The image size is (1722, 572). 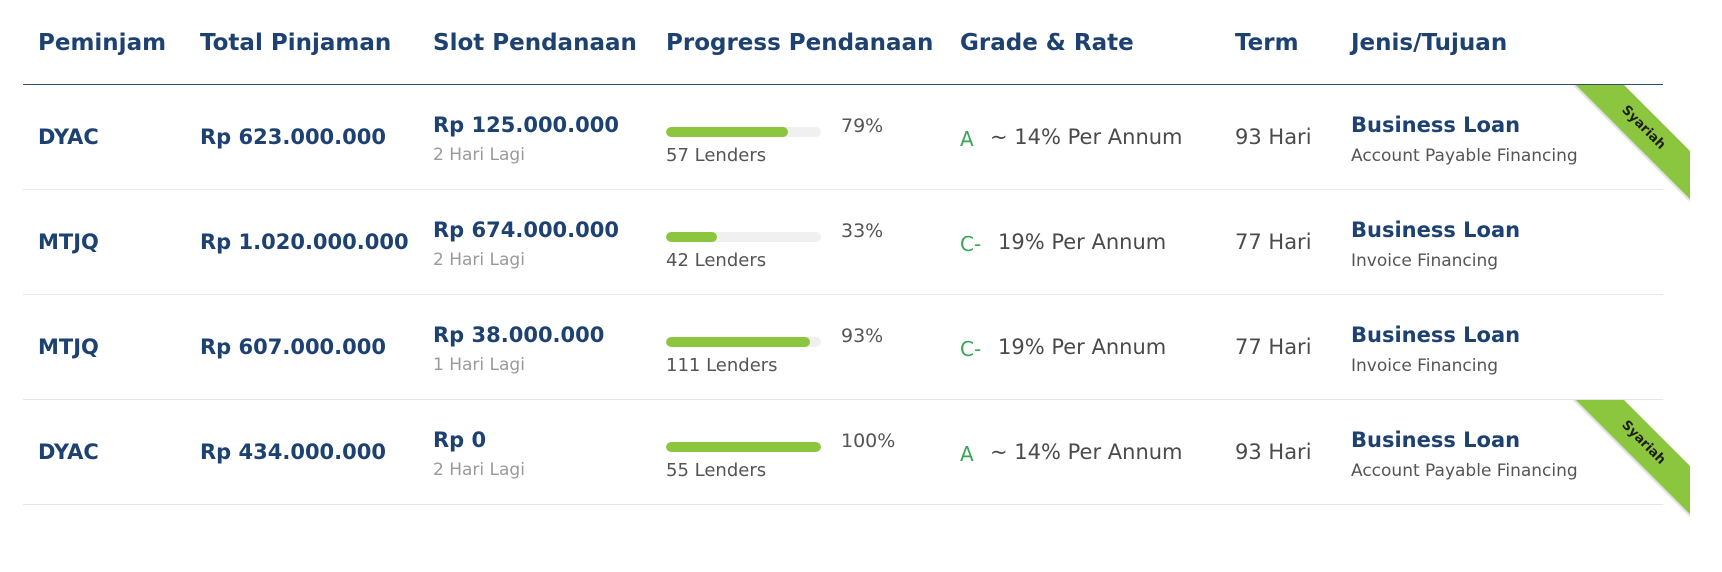 What do you see at coordinates (862, 336) in the screenshot?
I see `funding-progress-percent: 93%` at bounding box center [862, 336].